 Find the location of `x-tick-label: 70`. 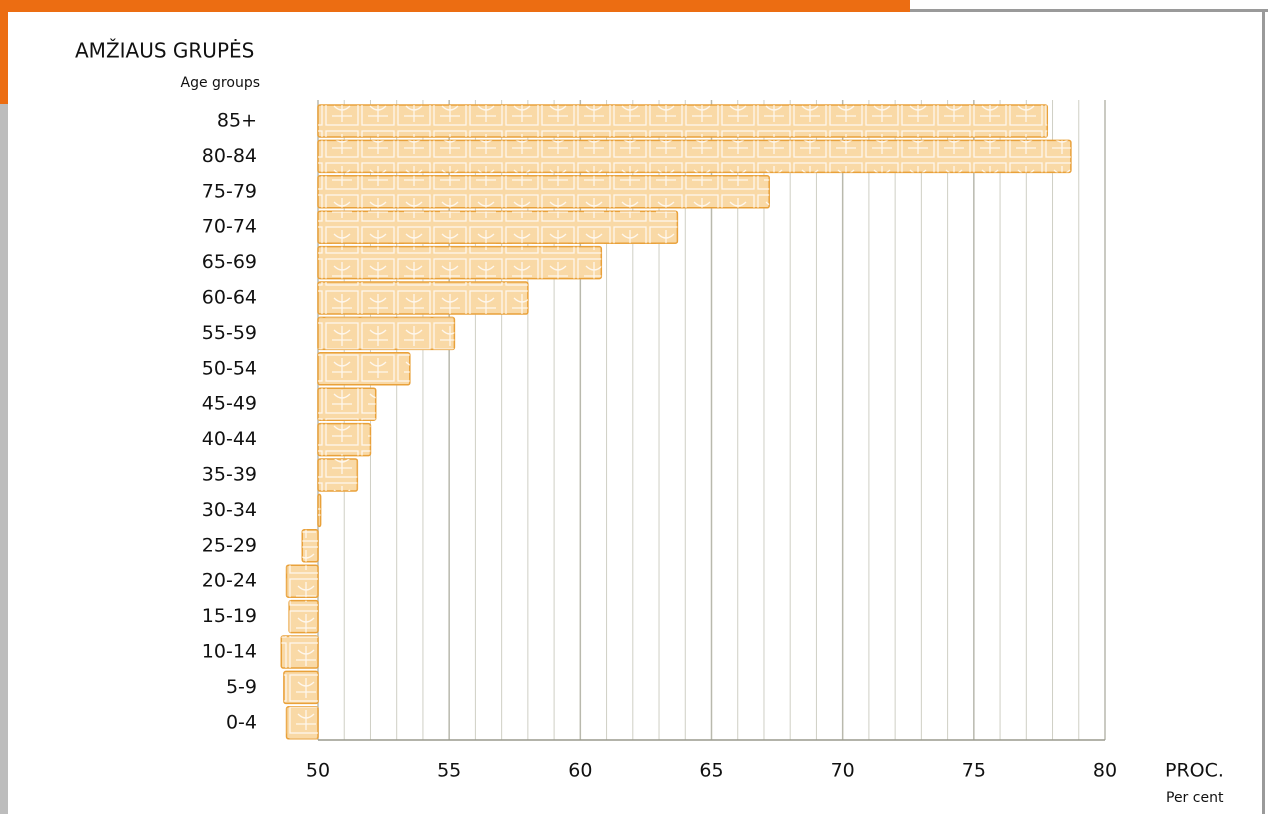

x-tick-label: 70 is located at coordinates (843, 771).